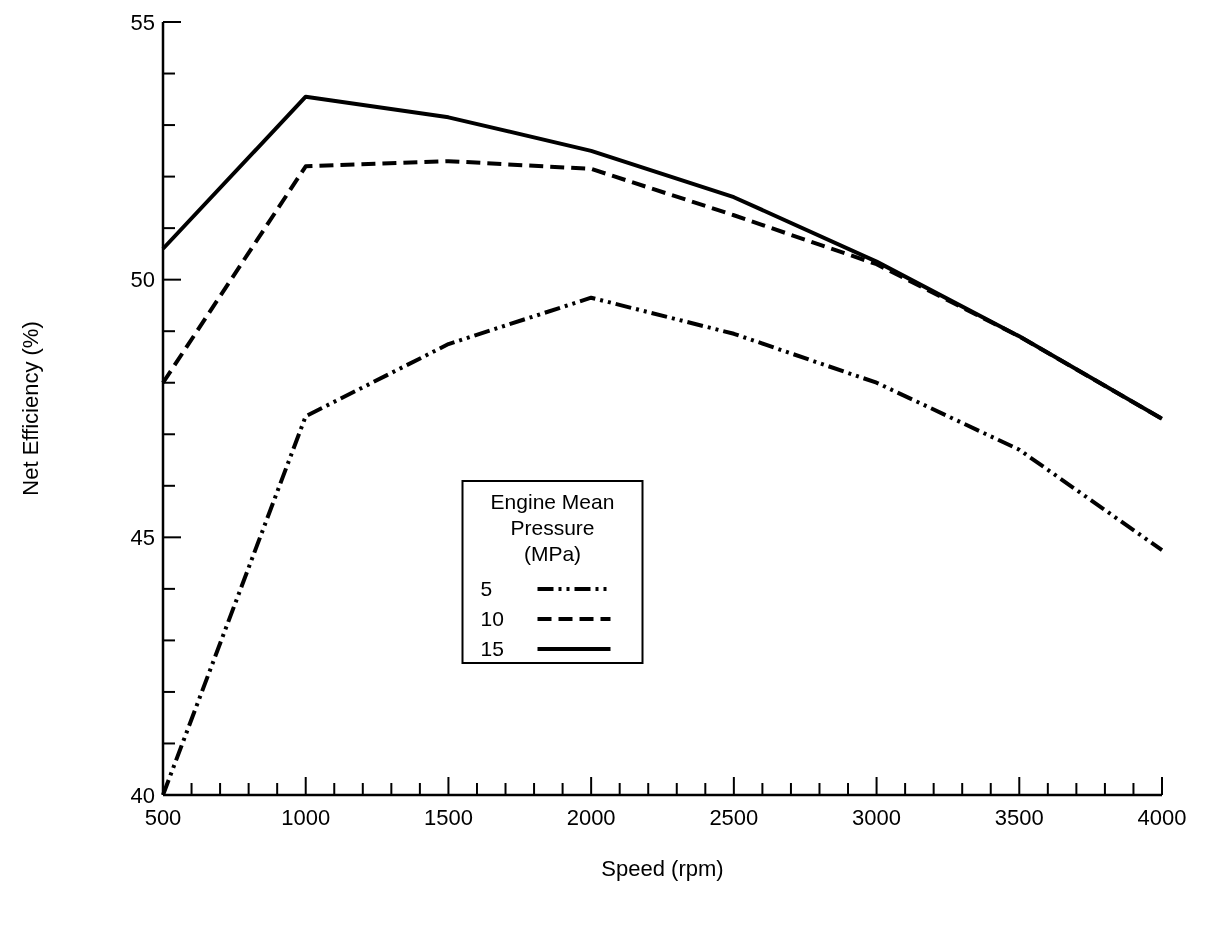 The image size is (1205, 944). I want to click on y-tick-label: 55, so click(142, 22).